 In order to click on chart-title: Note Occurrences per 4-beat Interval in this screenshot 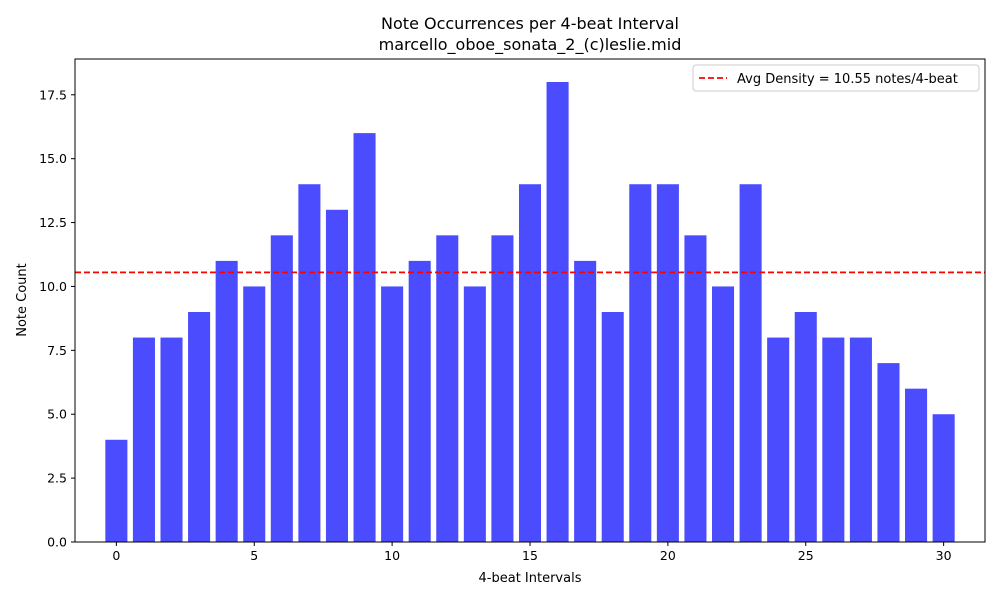, I will do `click(530, 23)`.